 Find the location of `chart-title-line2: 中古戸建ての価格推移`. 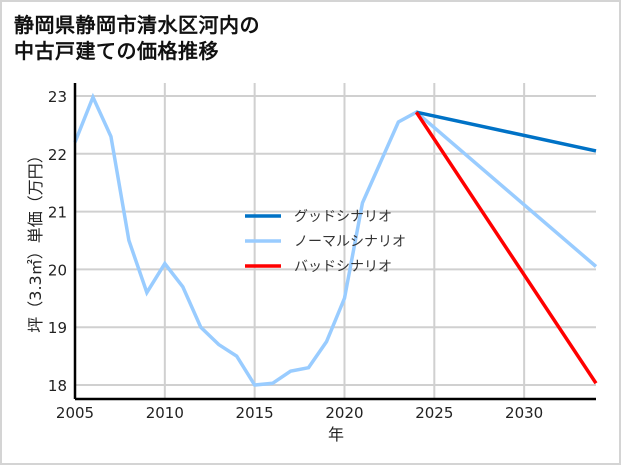

chart-title-line2: 中古戸建ての価格推移 is located at coordinates (116, 51).